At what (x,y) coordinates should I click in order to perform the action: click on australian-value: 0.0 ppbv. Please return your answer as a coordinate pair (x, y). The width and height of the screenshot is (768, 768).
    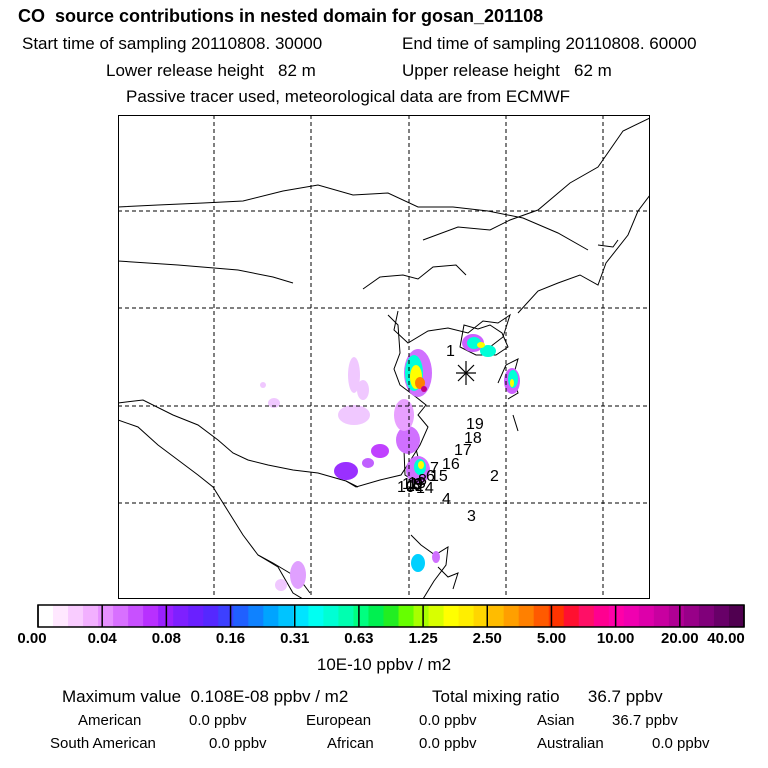
    Looking at the image, I should click on (681, 743).